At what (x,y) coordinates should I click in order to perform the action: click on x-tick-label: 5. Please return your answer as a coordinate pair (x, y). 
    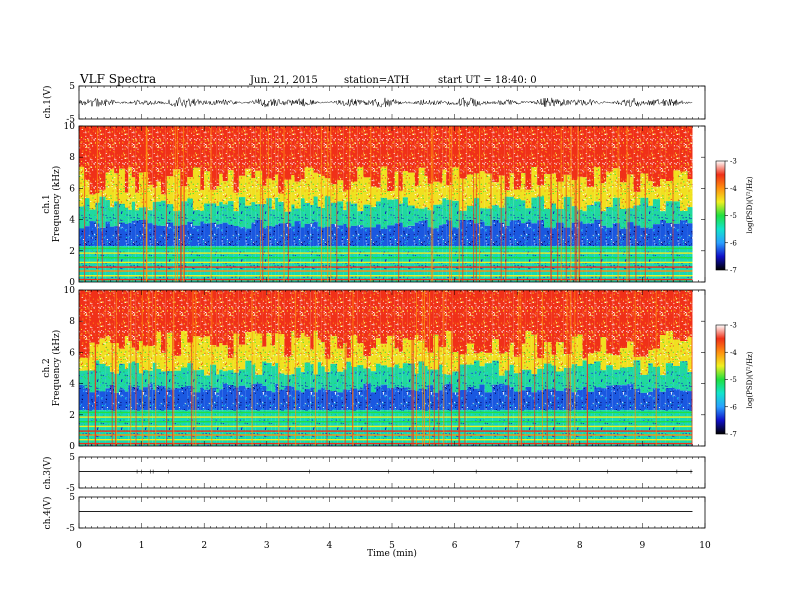
    Looking at the image, I should click on (392, 546).